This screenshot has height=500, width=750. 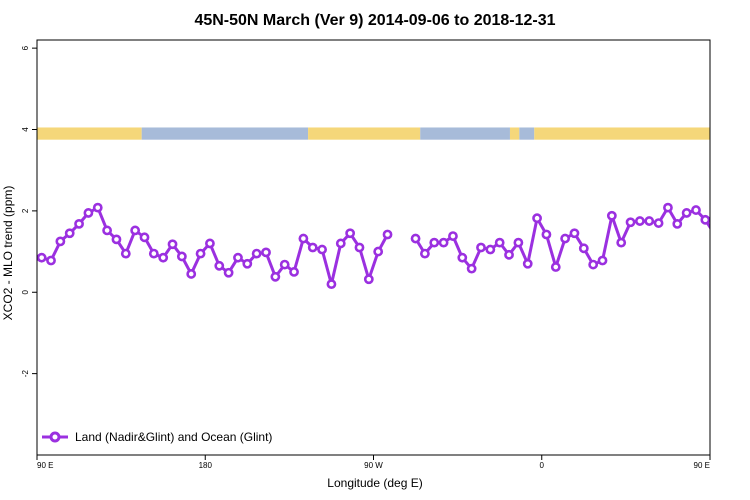 I want to click on y-axis: -2 0 2 4 6, so click(x=29, y=211).